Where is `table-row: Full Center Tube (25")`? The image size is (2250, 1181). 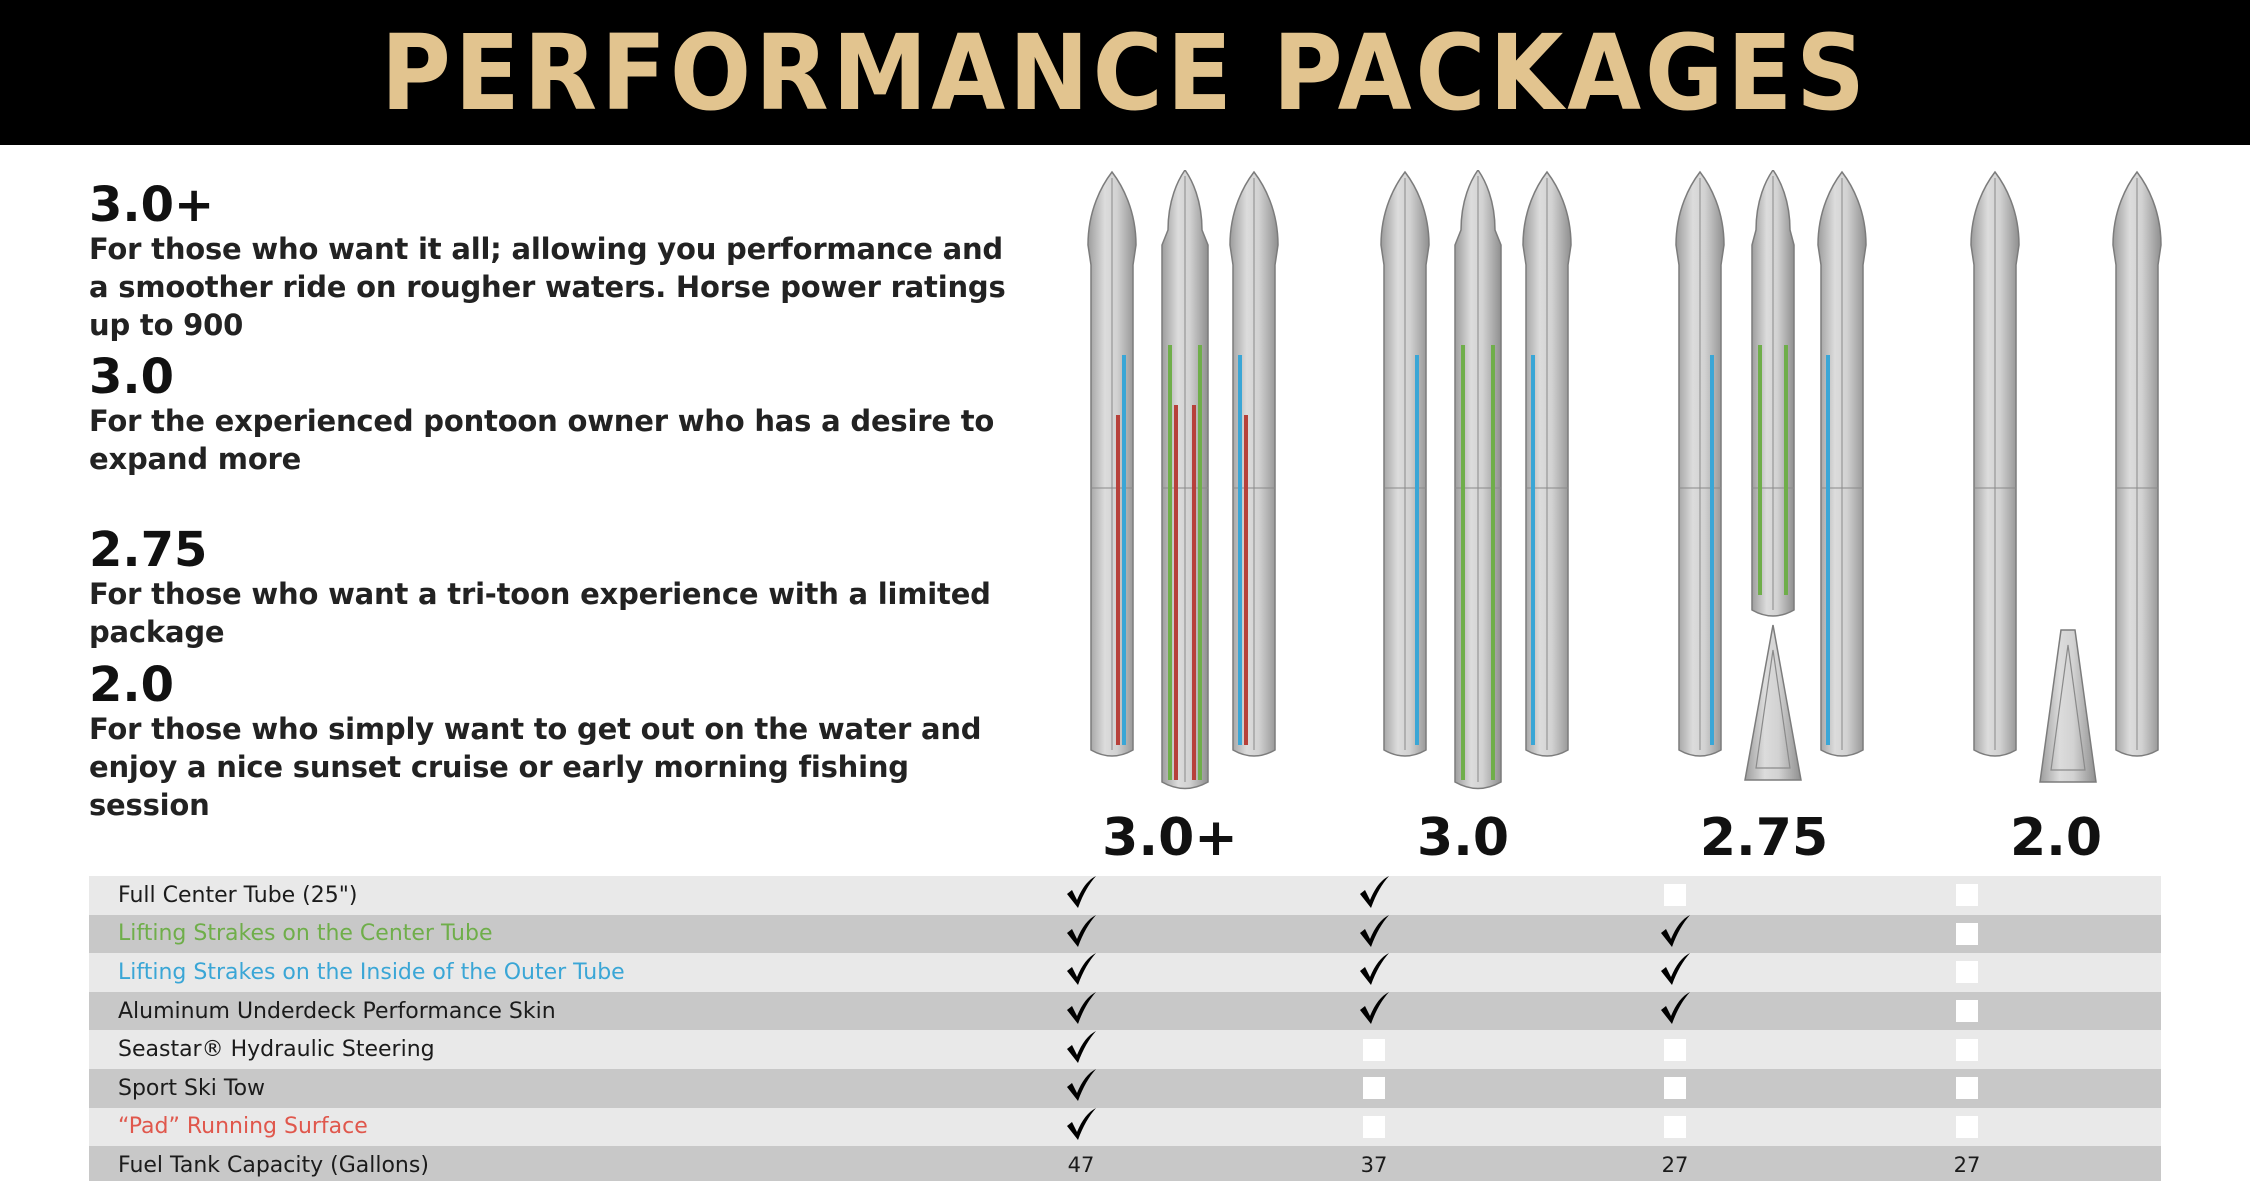
table-row: Full Center Tube (25") is located at coordinates (1125, 895).